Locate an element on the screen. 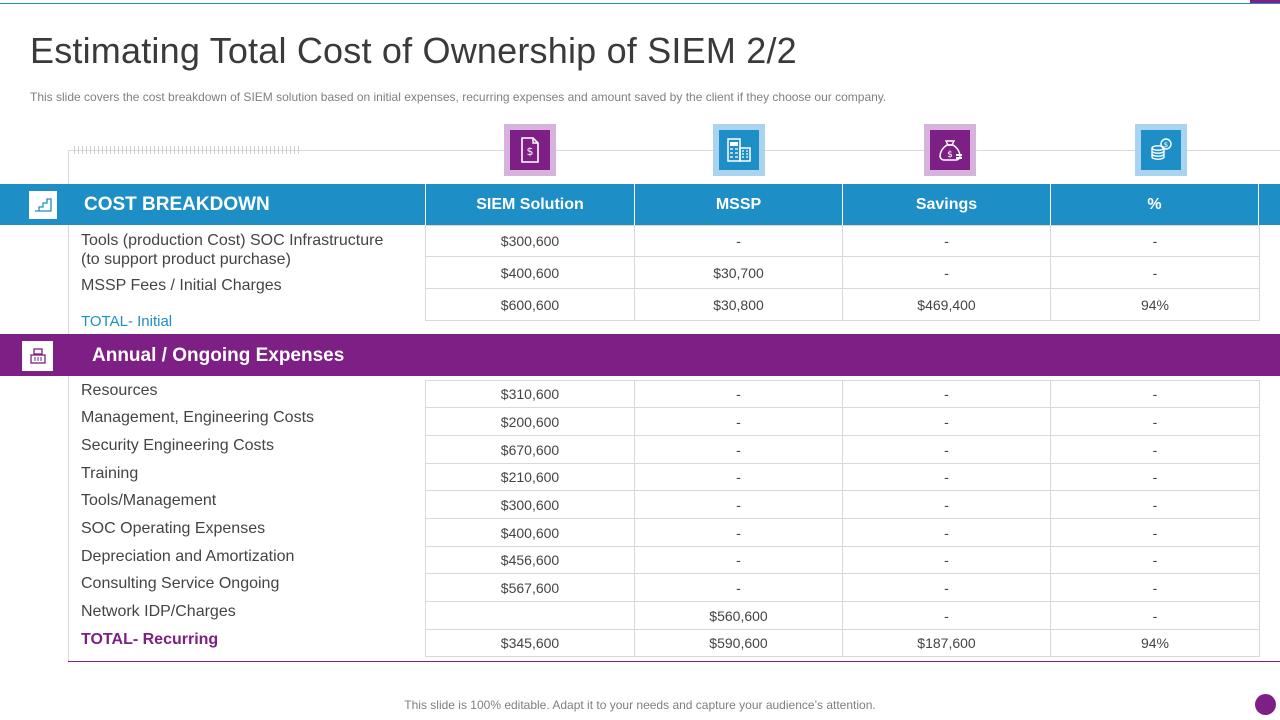  table-row: $560,600 - - is located at coordinates (842, 615).